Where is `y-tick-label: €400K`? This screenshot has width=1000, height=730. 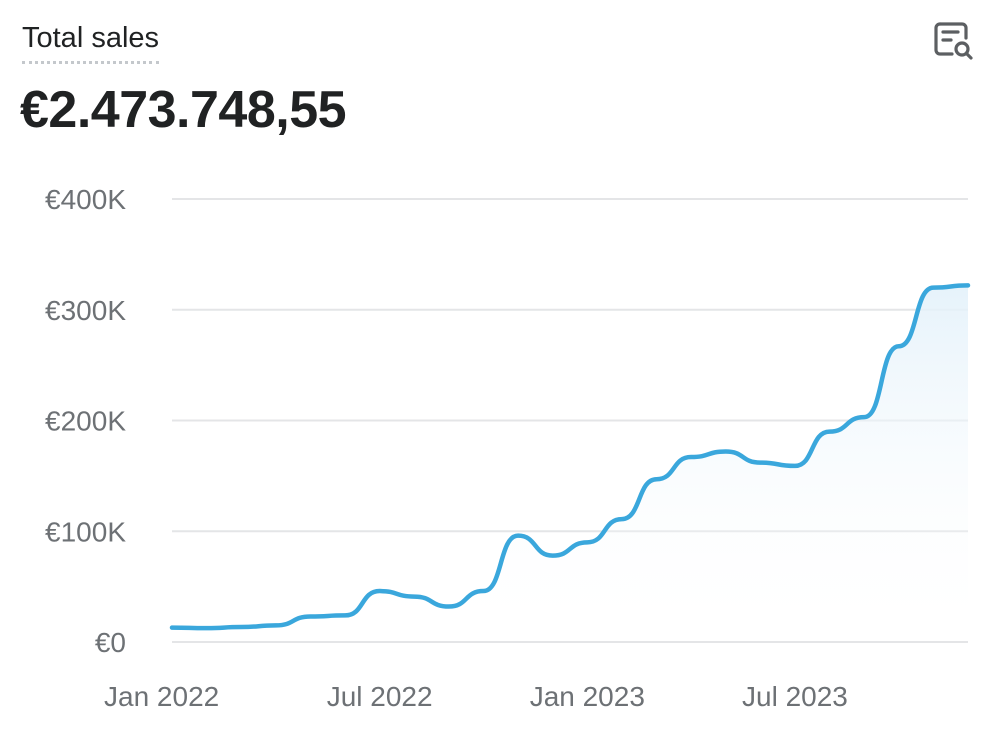 y-tick-label: €400K is located at coordinates (85, 199).